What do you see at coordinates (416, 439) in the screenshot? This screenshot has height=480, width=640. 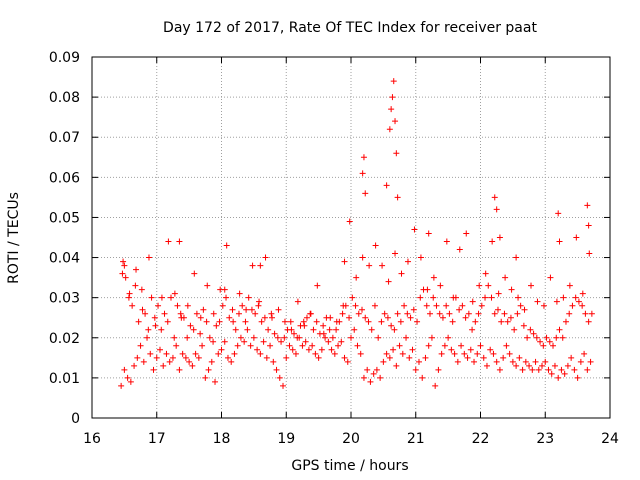 I see `x-tick-label: 21` at bounding box center [416, 439].